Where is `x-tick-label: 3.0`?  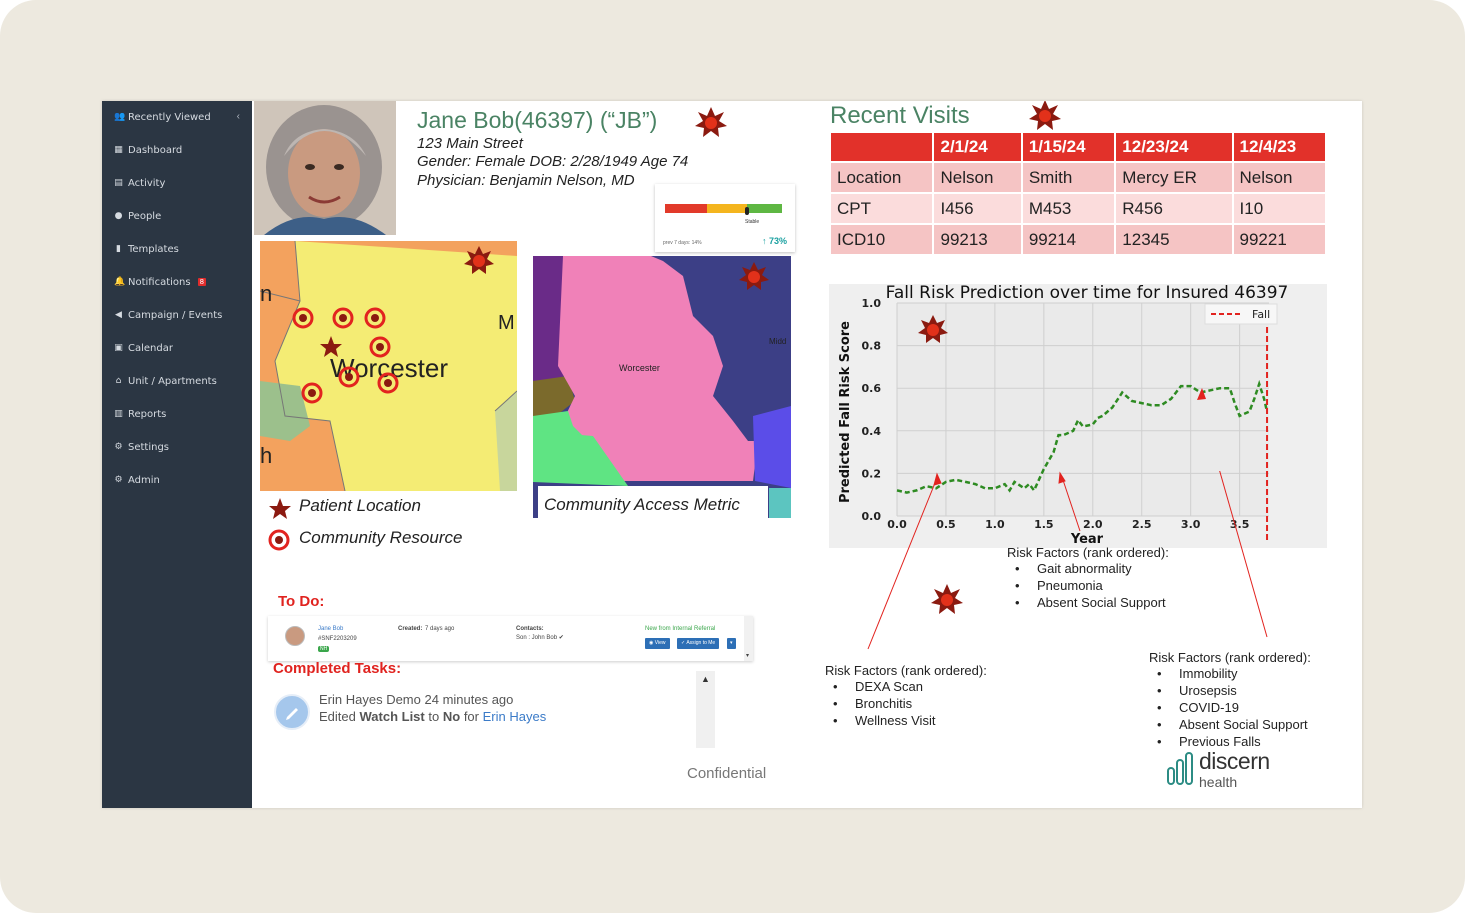
x-tick-label: 3.0 is located at coordinates (1191, 524).